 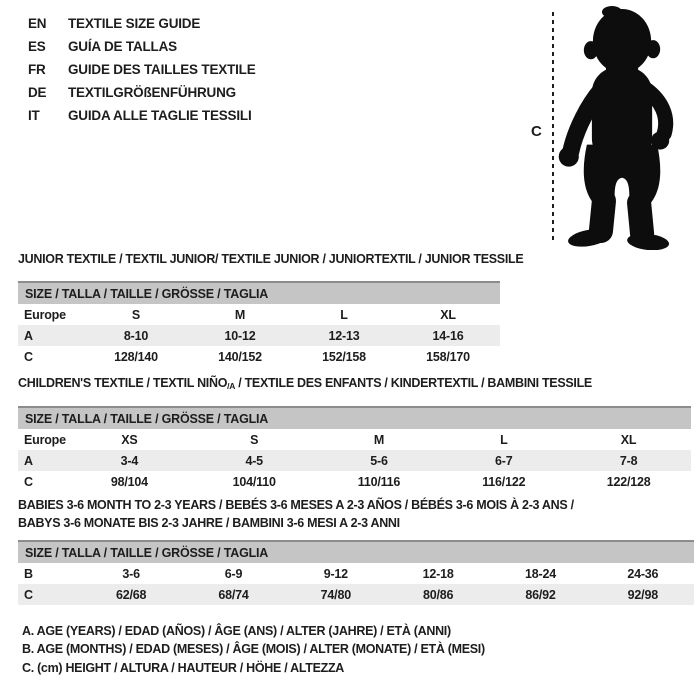 What do you see at coordinates (379, 481) in the screenshot?
I see `size-cell: 110/116` at bounding box center [379, 481].